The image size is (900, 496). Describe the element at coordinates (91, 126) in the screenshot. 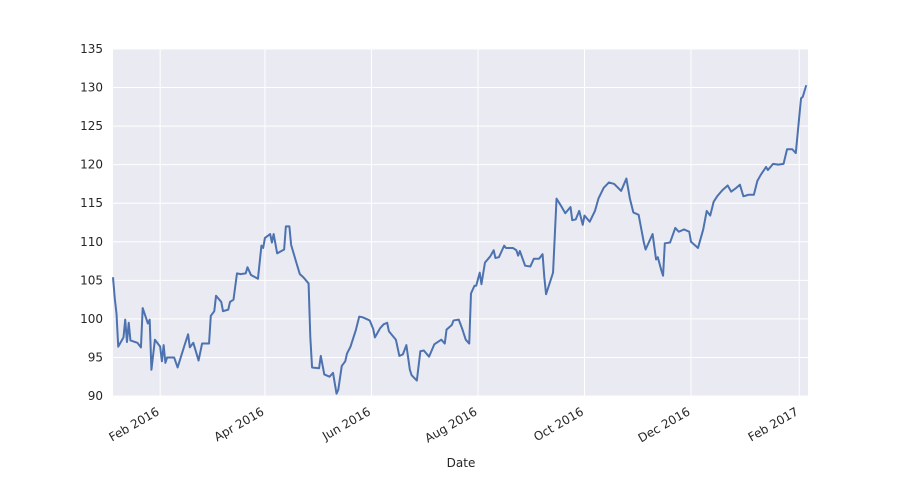

I see `y-tick-label: 125` at that location.